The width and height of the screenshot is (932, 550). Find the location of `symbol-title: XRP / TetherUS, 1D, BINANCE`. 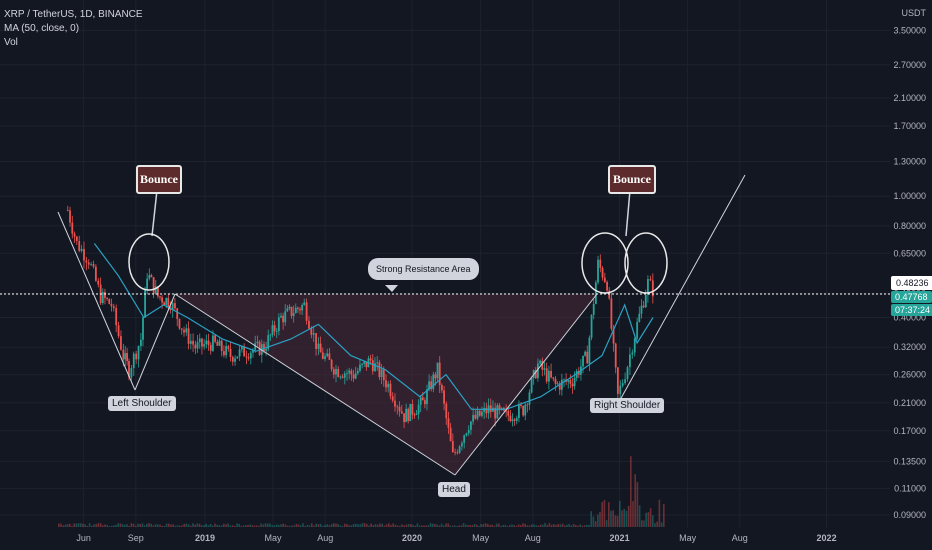

symbol-title: XRP / TetherUS, 1D, BINANCE is located at coordinates (73, 14).